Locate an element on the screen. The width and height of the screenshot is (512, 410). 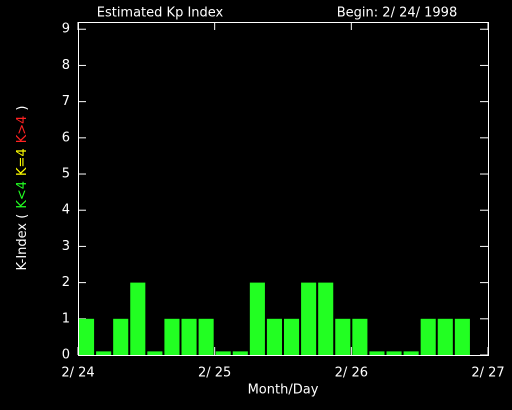
x-tick-label: 2/ 24 is located at coordinates (77, 373).